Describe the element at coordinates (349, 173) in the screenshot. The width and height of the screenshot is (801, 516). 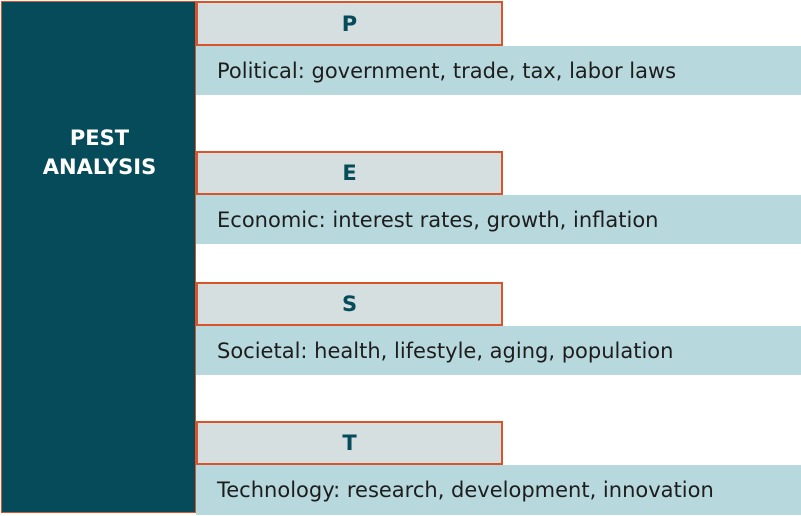
I see `letter-box-e: E` at that location.